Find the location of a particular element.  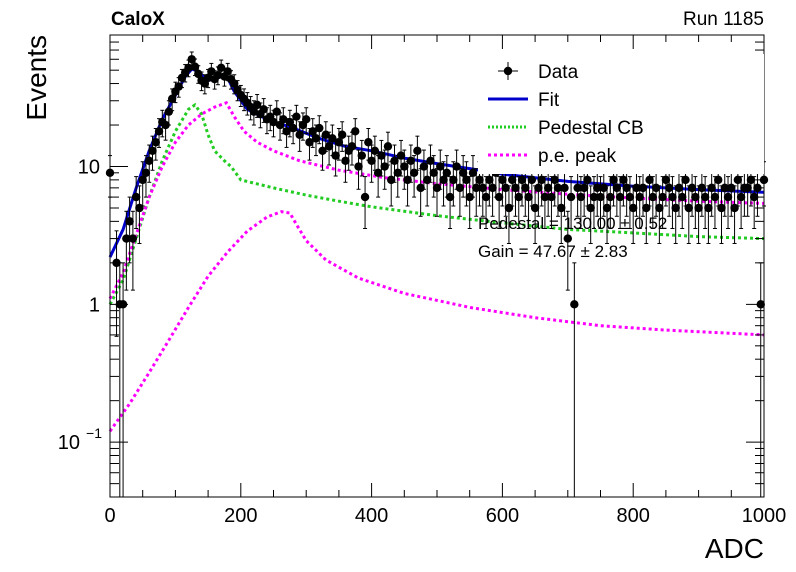

annotation-text: Gain = 47.67 ± 2.83 is located at coordinates (553, 251).